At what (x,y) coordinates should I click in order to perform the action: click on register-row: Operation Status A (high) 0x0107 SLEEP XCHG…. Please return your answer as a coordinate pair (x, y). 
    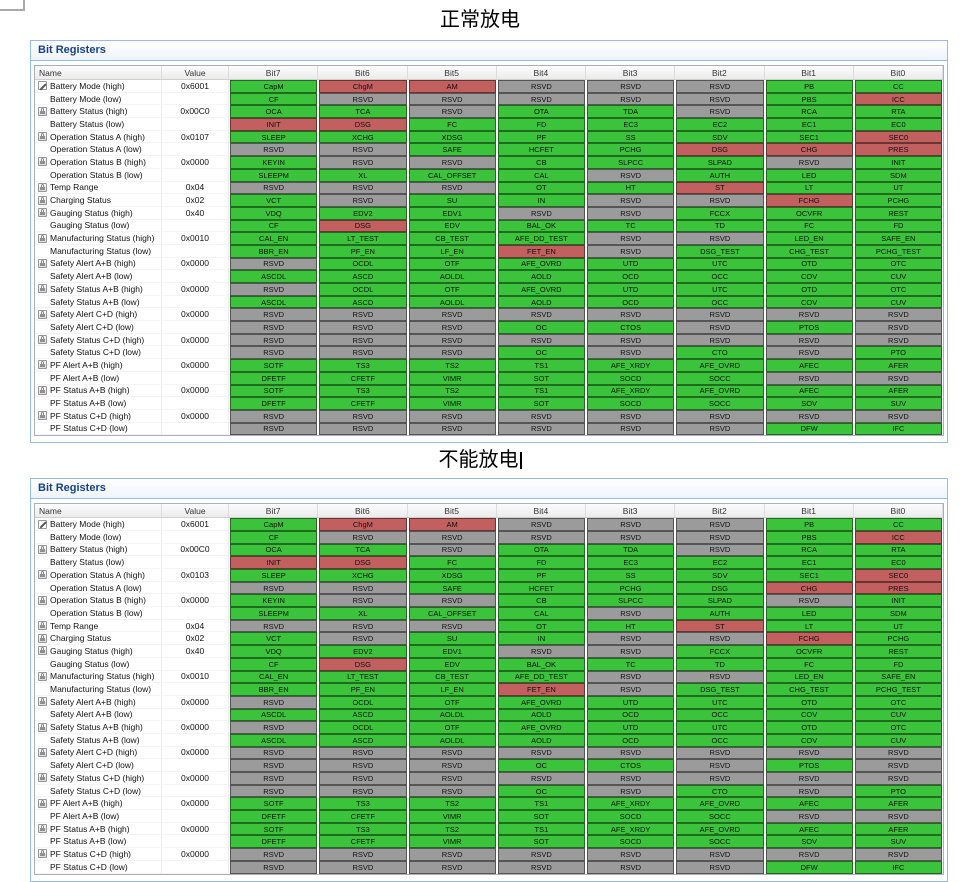
    Looking at the image, I should click on (489, 137).